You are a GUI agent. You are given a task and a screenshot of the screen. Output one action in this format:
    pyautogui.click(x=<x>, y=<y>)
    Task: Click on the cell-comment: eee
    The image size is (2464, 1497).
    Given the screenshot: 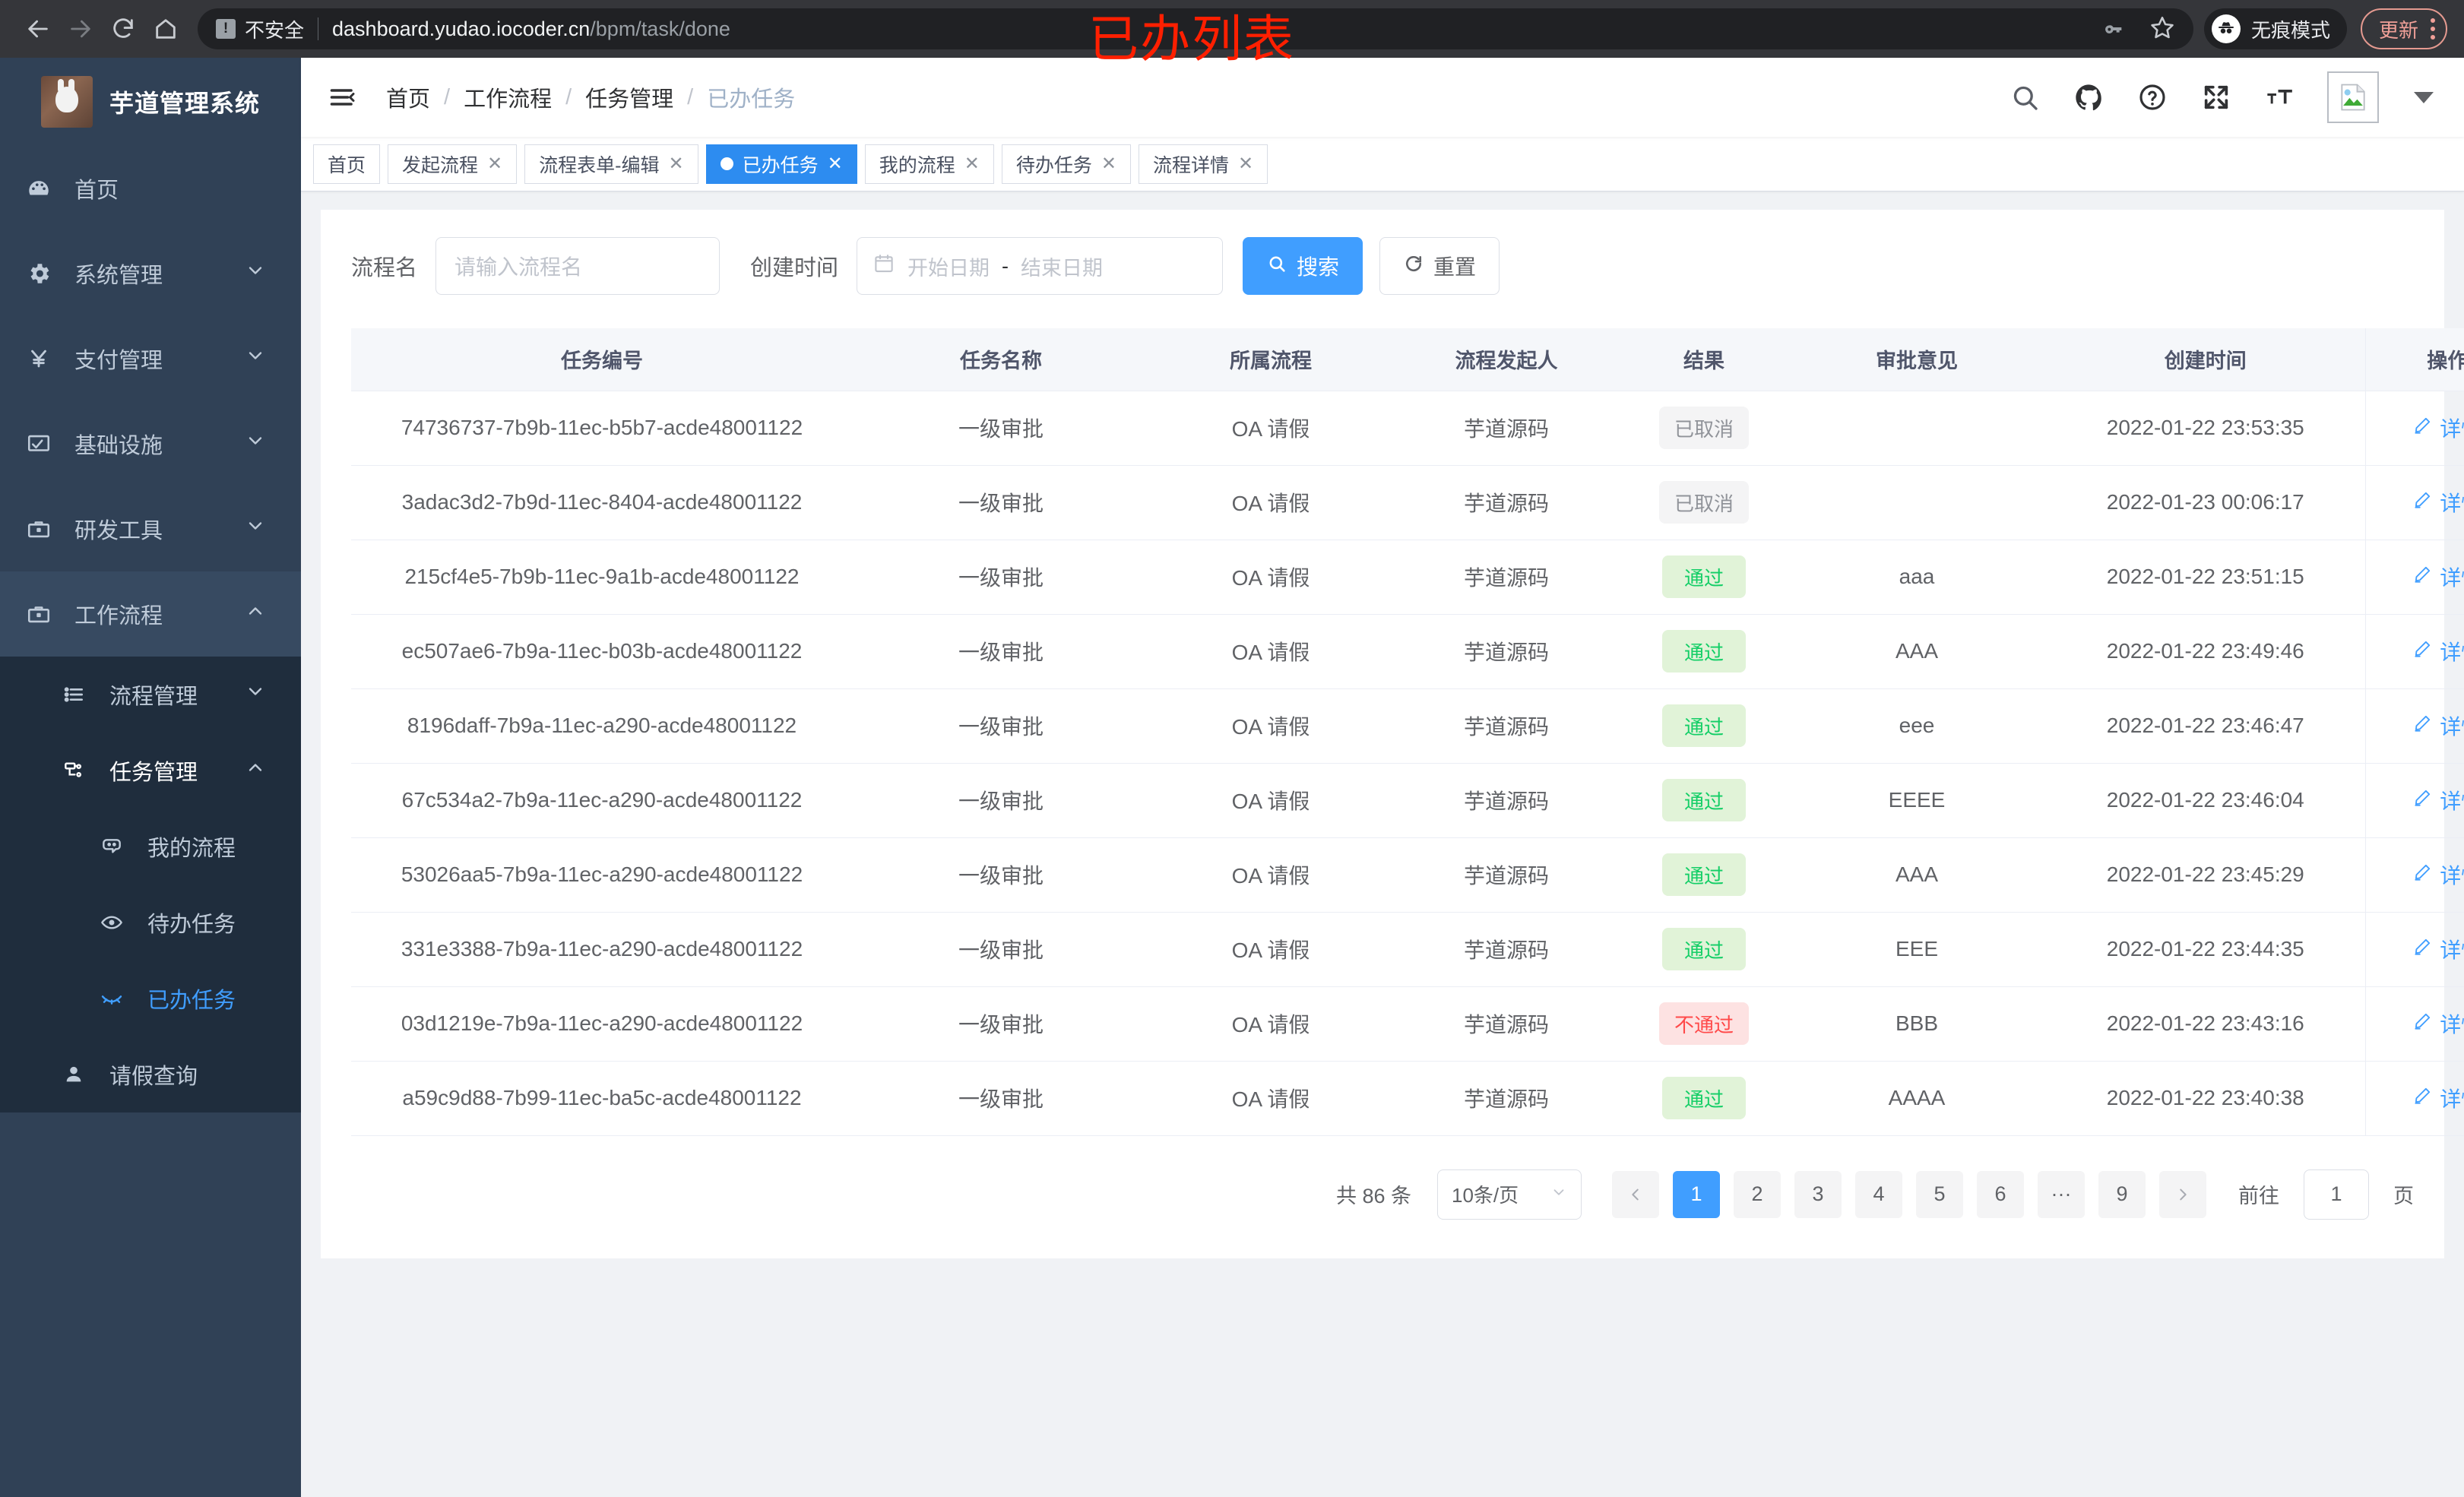 What is the action you would take?
    pyautogui.click(x=1917, y=726)
    